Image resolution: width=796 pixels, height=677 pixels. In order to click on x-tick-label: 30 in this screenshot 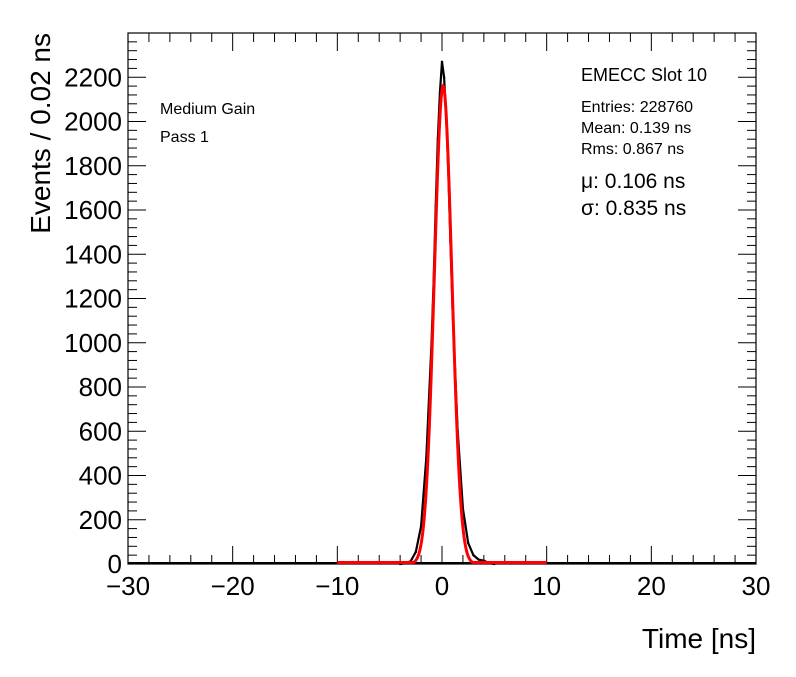, I will do `click(756, 586)`.